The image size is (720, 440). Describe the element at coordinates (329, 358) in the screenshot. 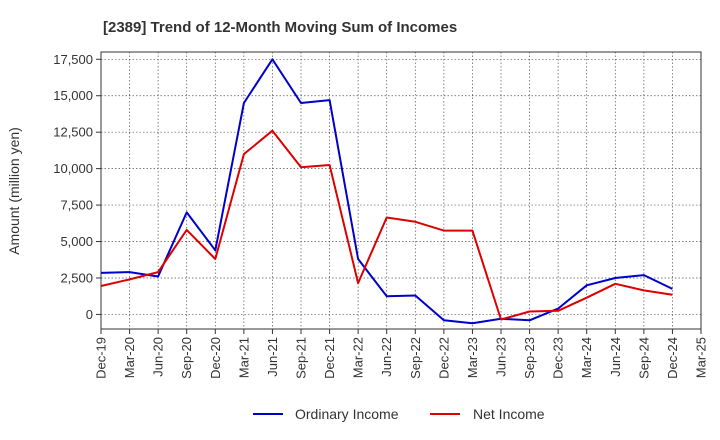

I see `x-tick-label-dec-21: Dec-21` at that location.